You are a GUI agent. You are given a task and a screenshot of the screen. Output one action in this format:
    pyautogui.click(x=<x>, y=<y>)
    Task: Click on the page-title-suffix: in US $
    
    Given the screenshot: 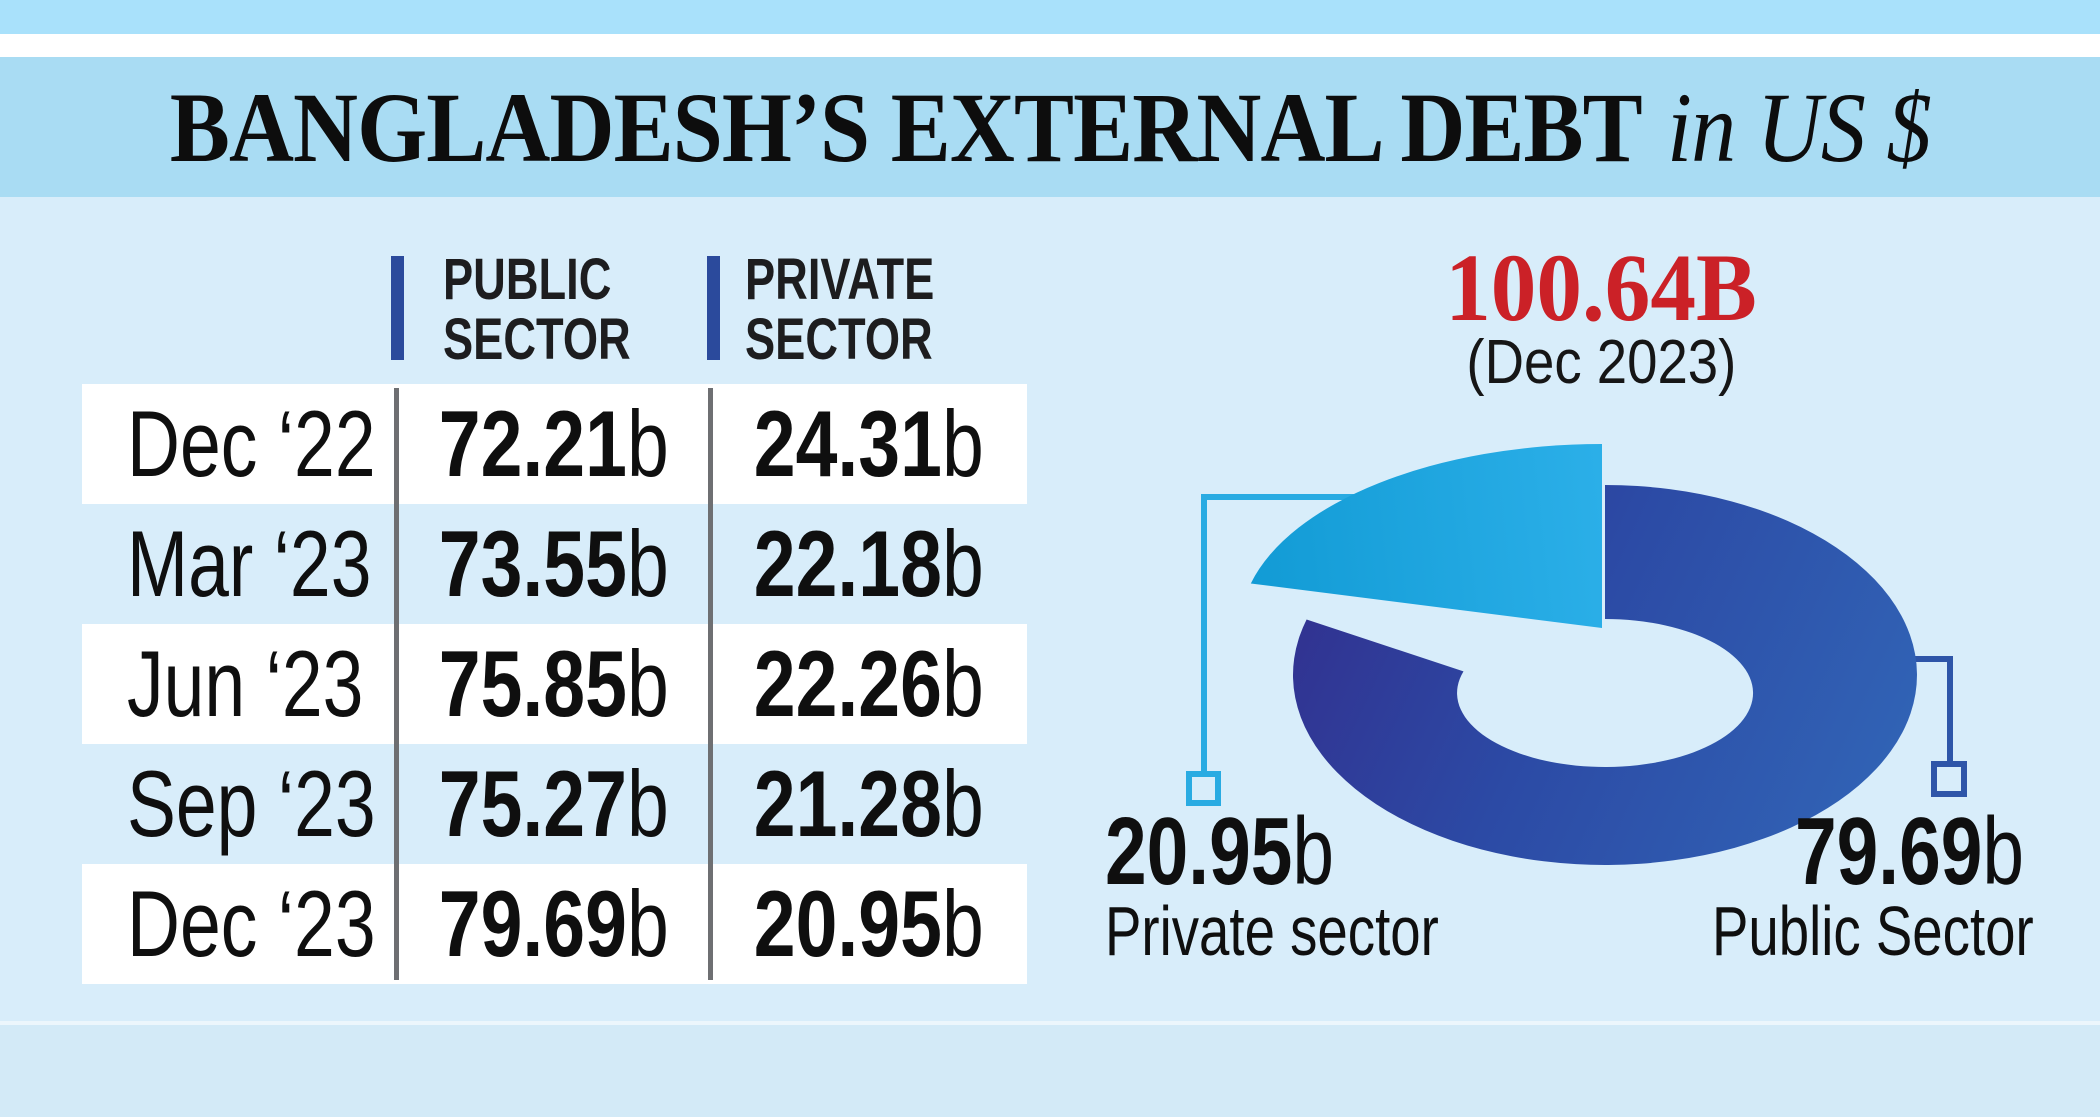 What is the action you would take?
    pyautogui.click(x=1799, y=127)
    